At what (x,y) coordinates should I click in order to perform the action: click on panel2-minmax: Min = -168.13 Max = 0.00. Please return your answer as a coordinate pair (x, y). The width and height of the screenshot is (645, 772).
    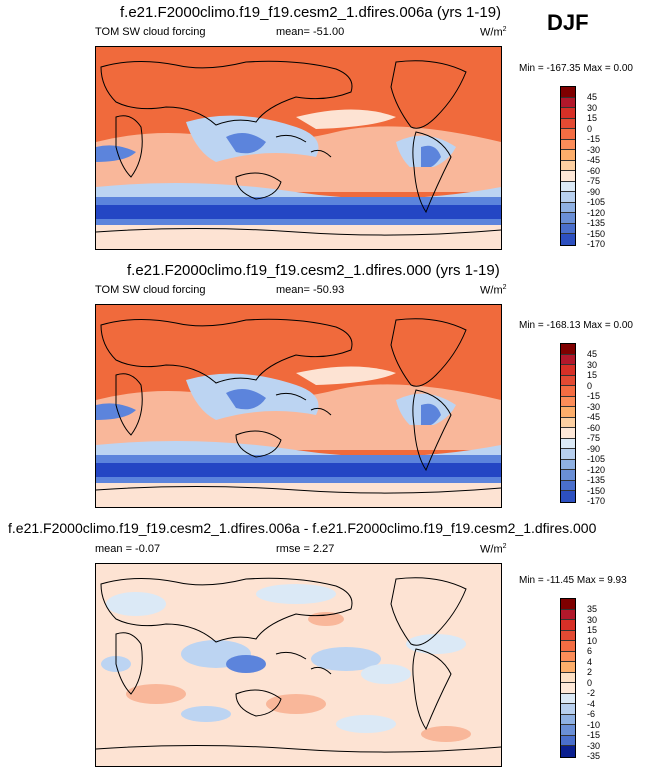
    Looking at the image, I should click on (576, 325).